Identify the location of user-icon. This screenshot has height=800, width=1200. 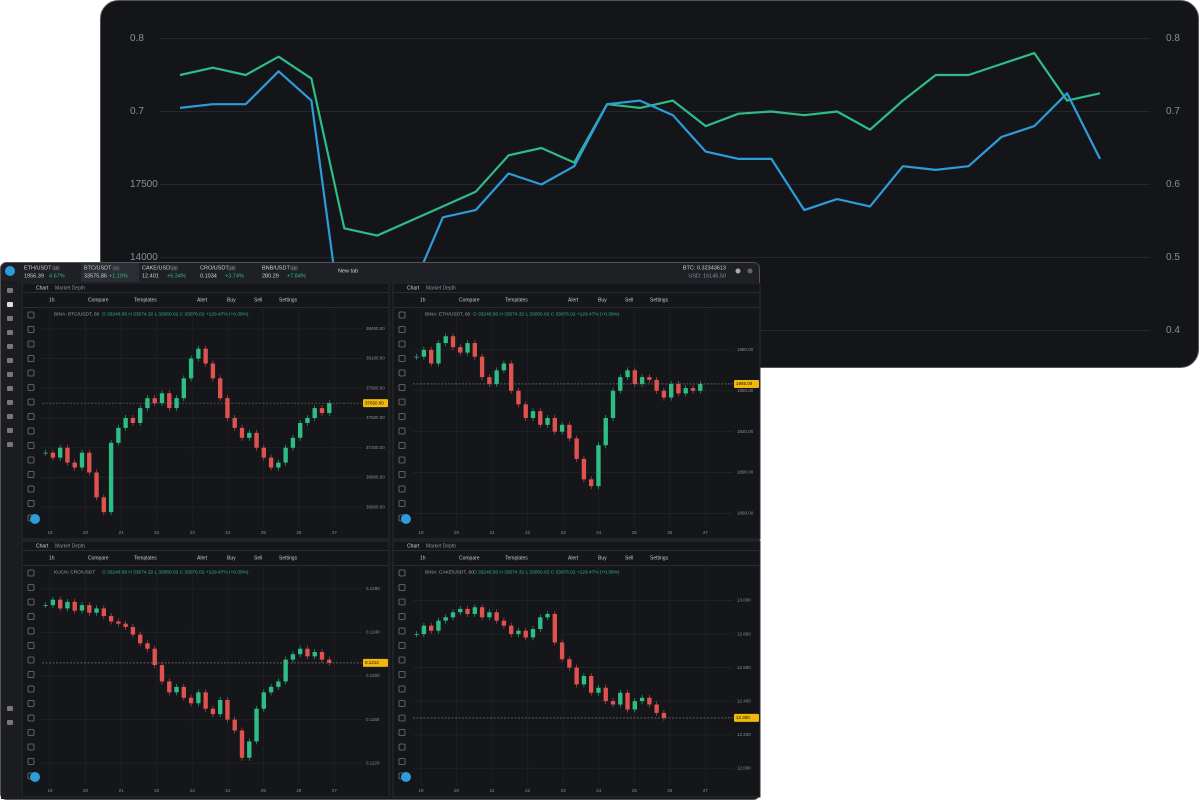
(750, 271).